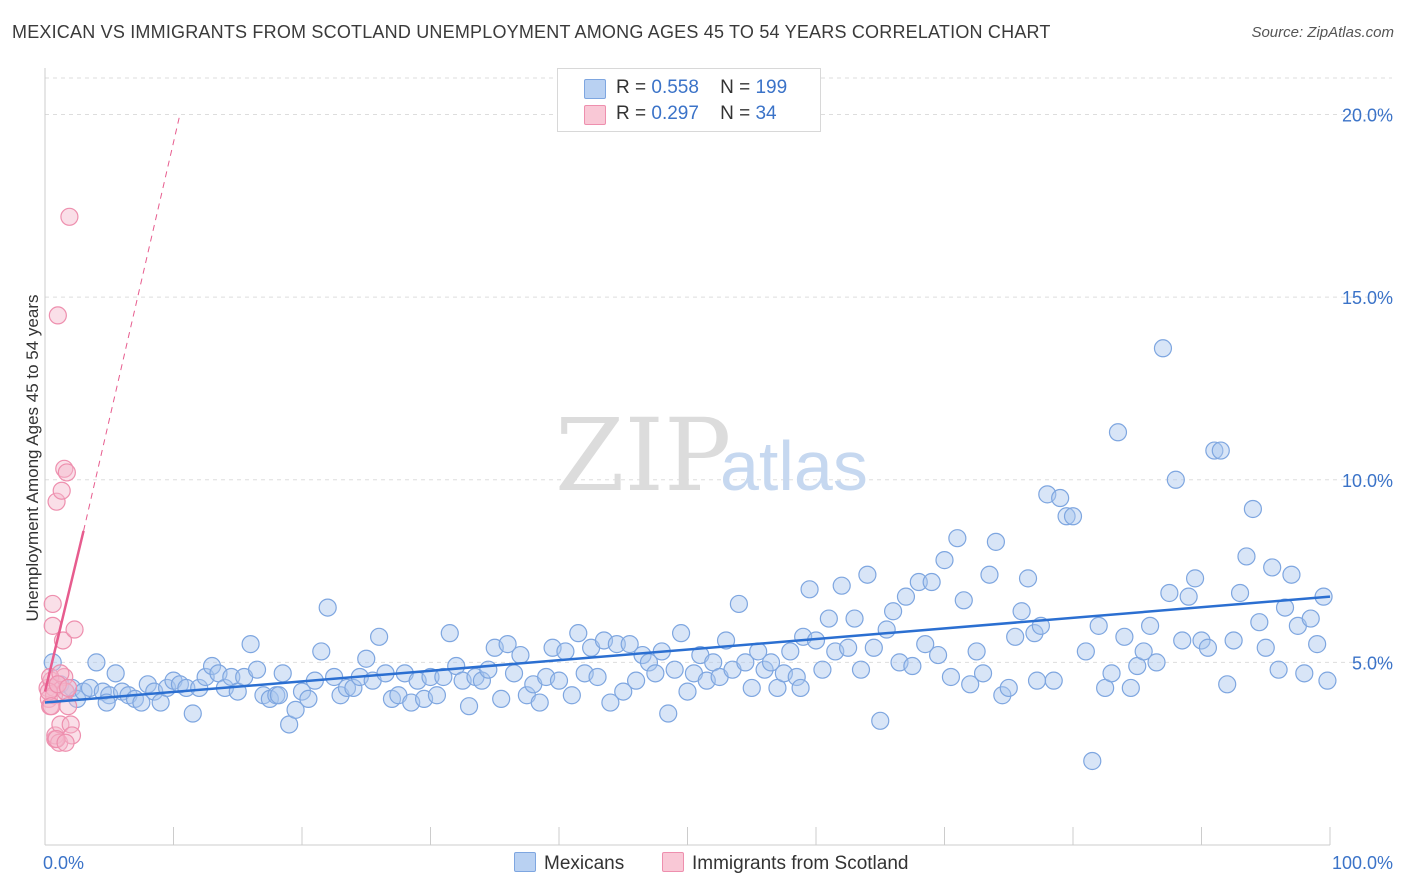 This screenshot has width=1406, height=892. What do you see at coordinates (64, 611) in the screenshot?
I see `scotland-trend-line` at bounding box center [64, 611].